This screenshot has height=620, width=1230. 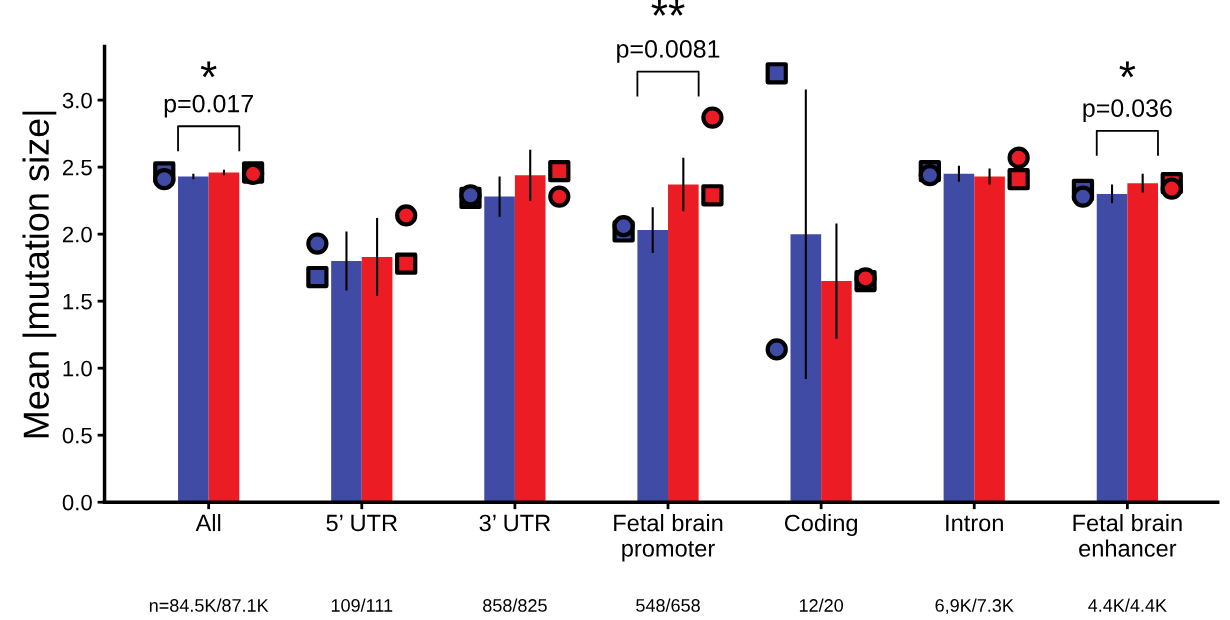 I want to click on text: n=84.5K/87.1K, so click(x=209, y=605).